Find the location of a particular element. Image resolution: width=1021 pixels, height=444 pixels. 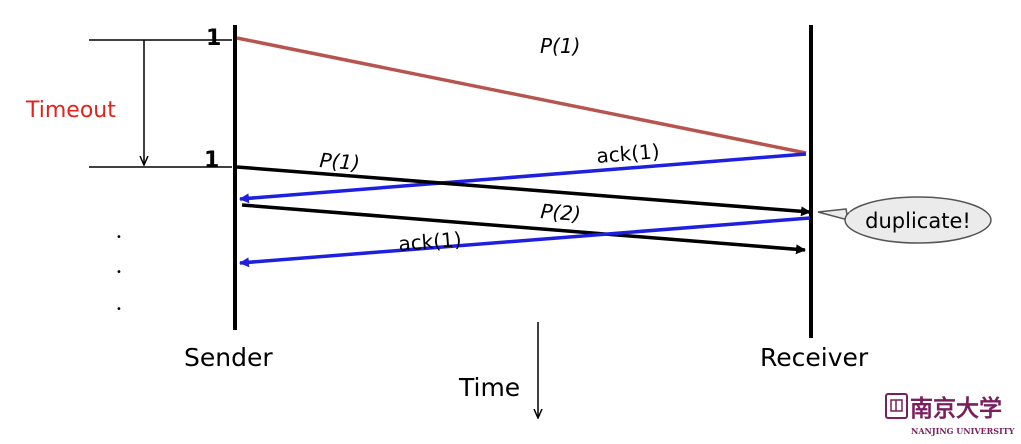

sender-tick-2: 1 is located at coordinates (211, 160).